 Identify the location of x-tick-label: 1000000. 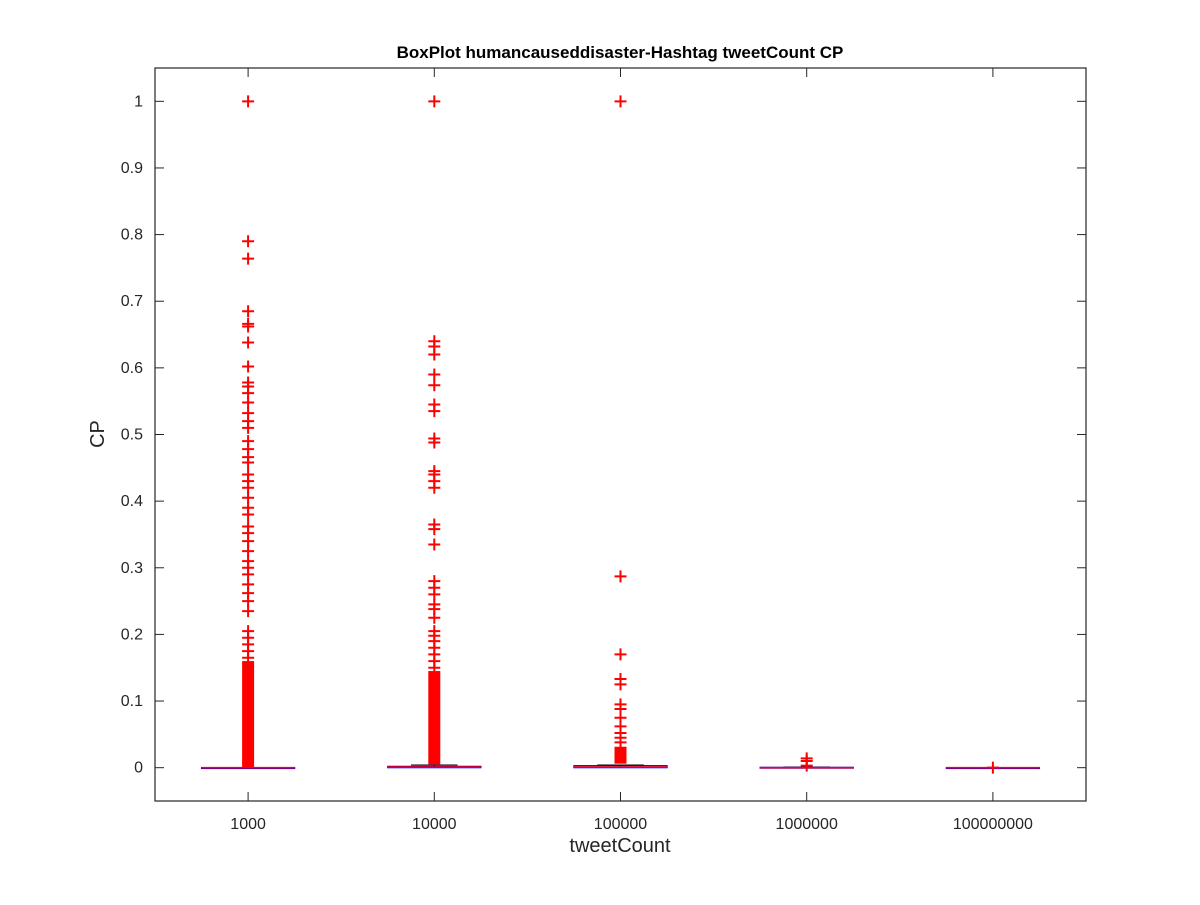
(807, 824).